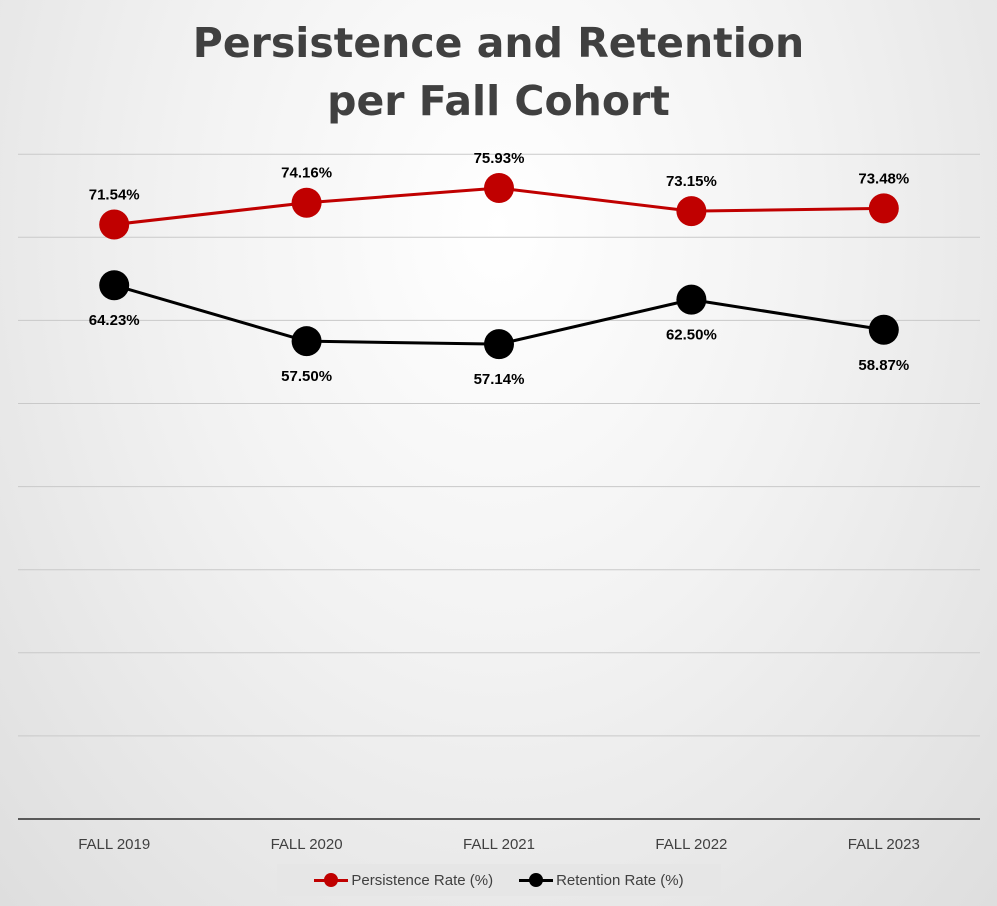 The image size is (997, 906). What do you see at coordinates (620, 880) in the screenshot?
I see `legend-label-retention: Retention Rate (%)` at bounding box center [620, 880].